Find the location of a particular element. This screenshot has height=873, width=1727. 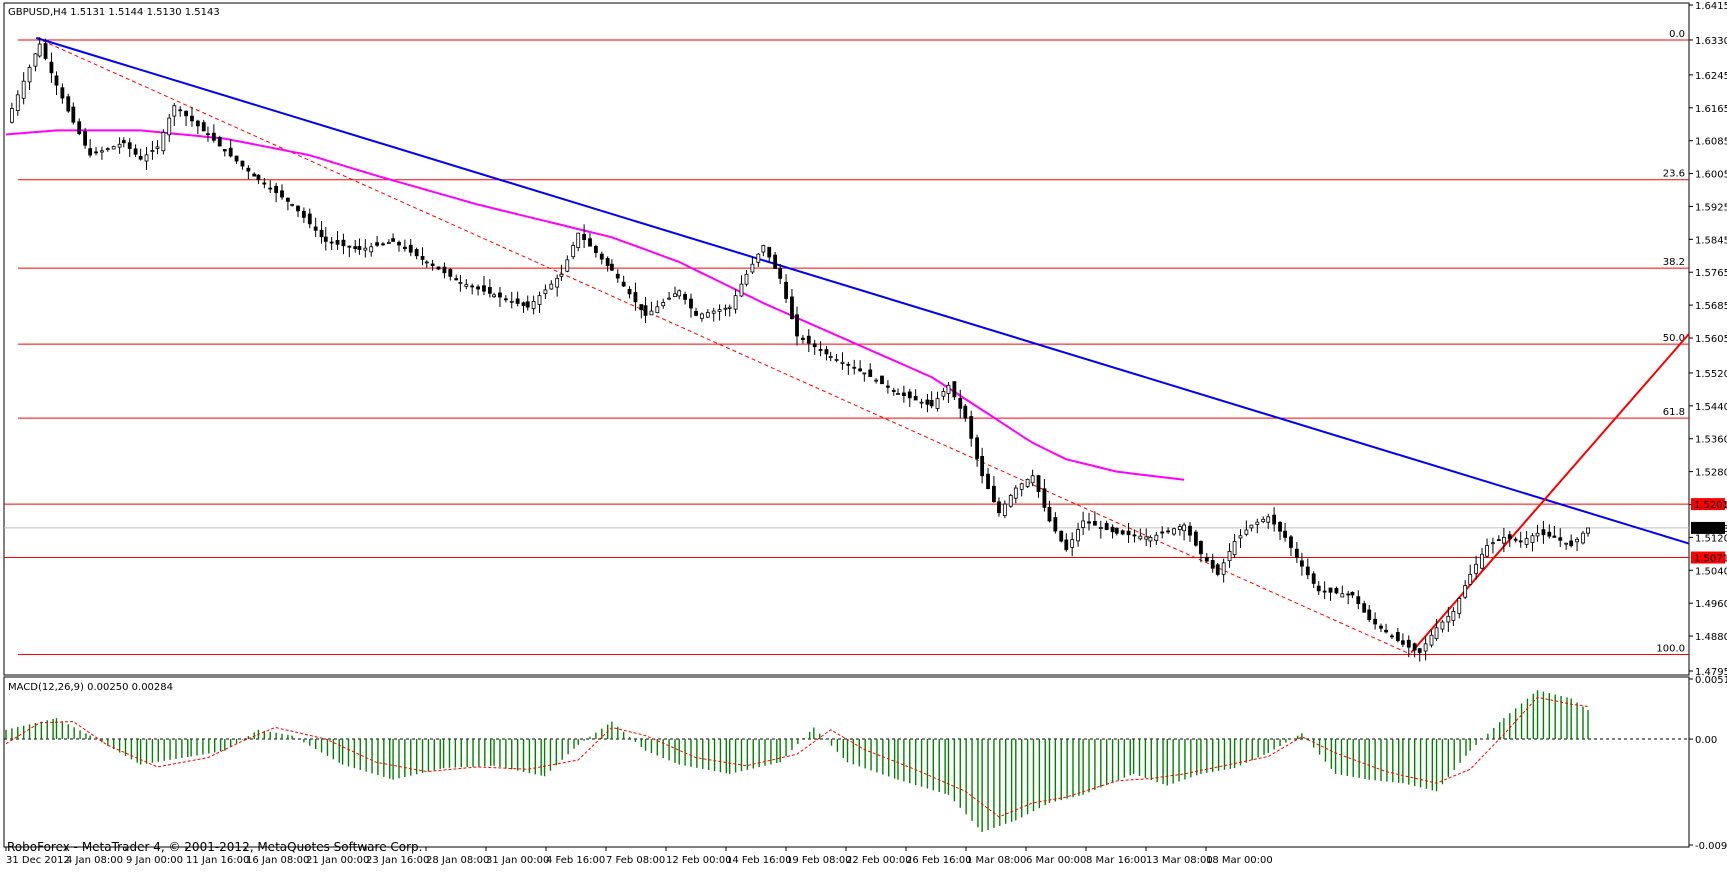

time-axis-label: 4 Jan 08:00 is located at coordinates (94, 860).